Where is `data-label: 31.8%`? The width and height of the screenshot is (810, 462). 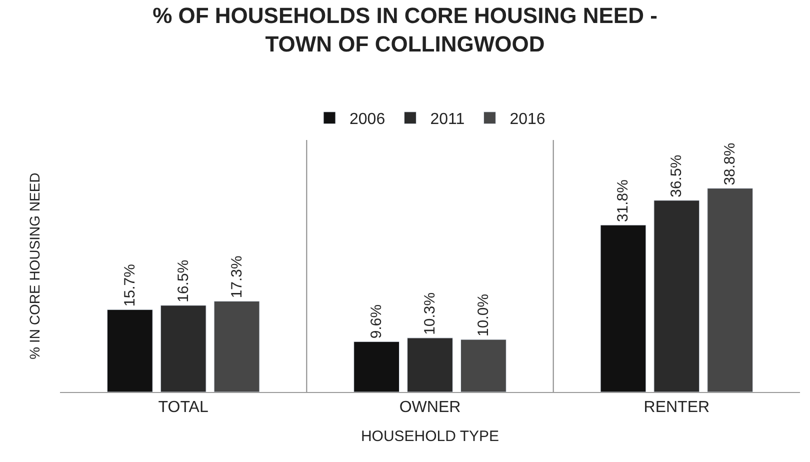 data-label: 31.8% is located at coordinates (623, 201).